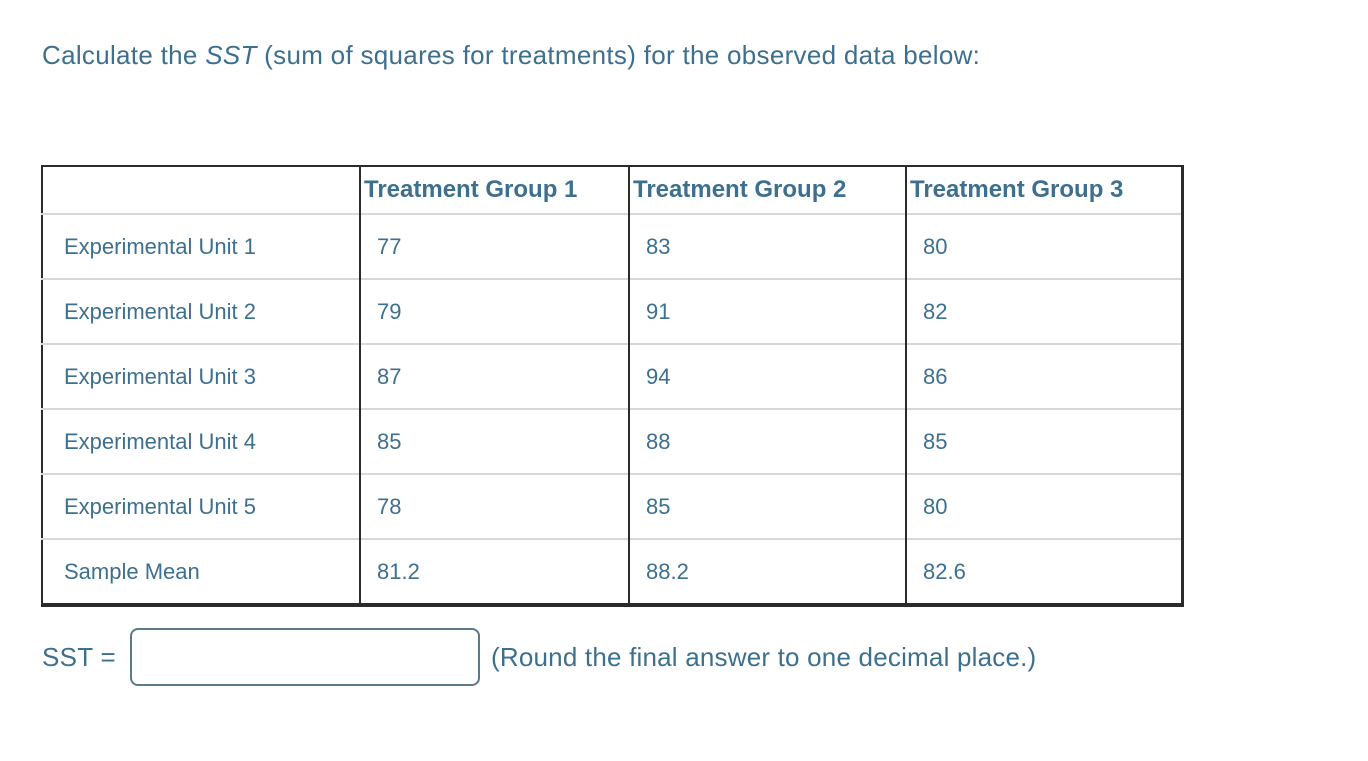 This screenshot has width=1368, height=761. Describe the element at coordinates (1043, 571) in the screenshot. I see `data-cell: 82.6` at that location.